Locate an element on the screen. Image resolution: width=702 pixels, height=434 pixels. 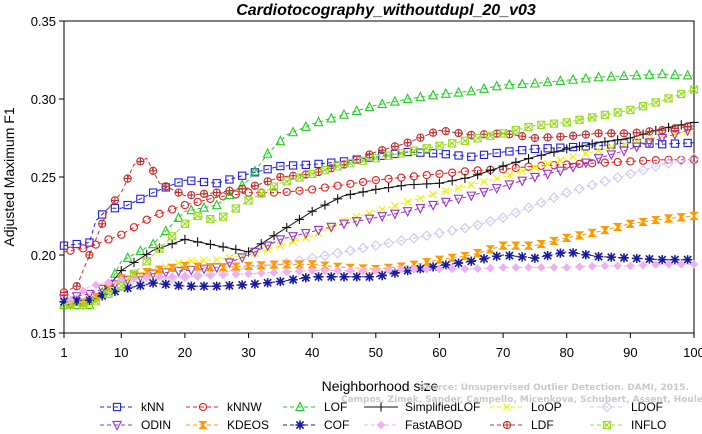
legend-label-FastABOD: FastABOD is located at coordinates (434, 425).